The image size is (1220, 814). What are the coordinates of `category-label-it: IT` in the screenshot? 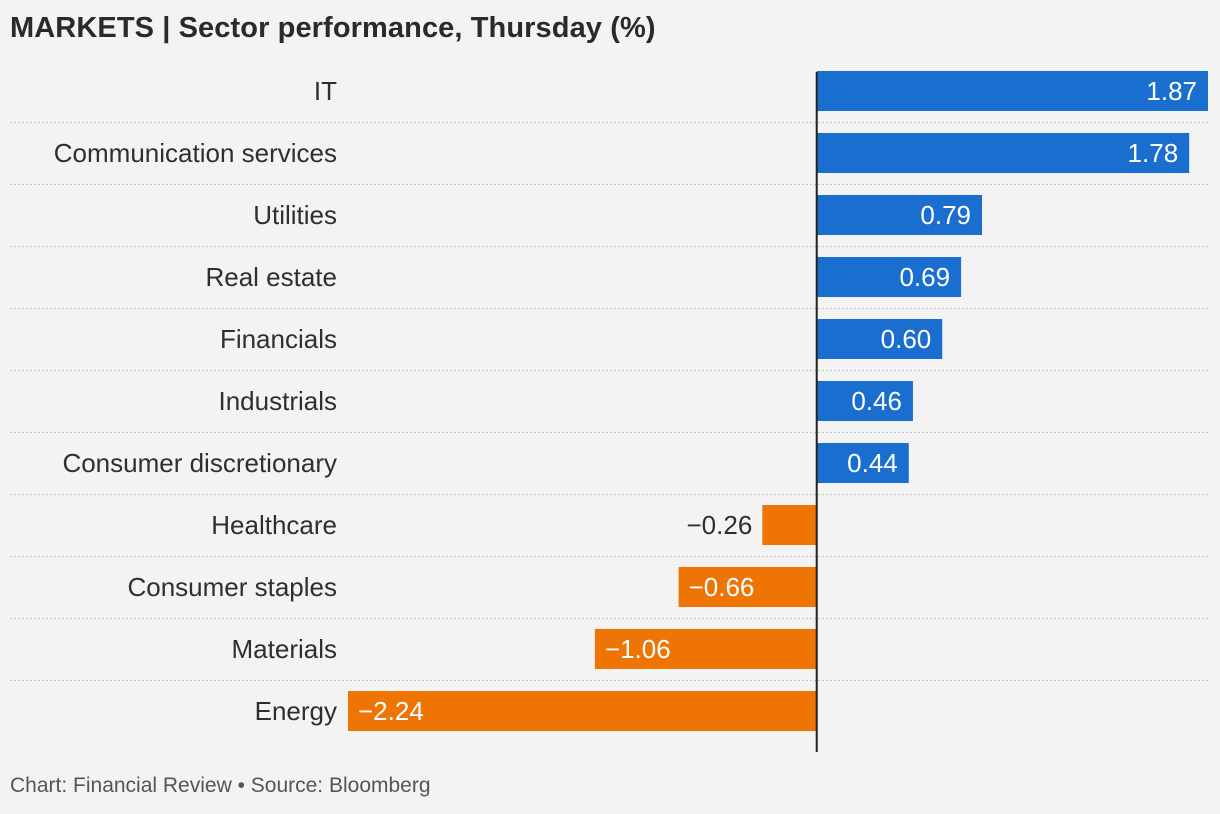 It's located at (325, 91).